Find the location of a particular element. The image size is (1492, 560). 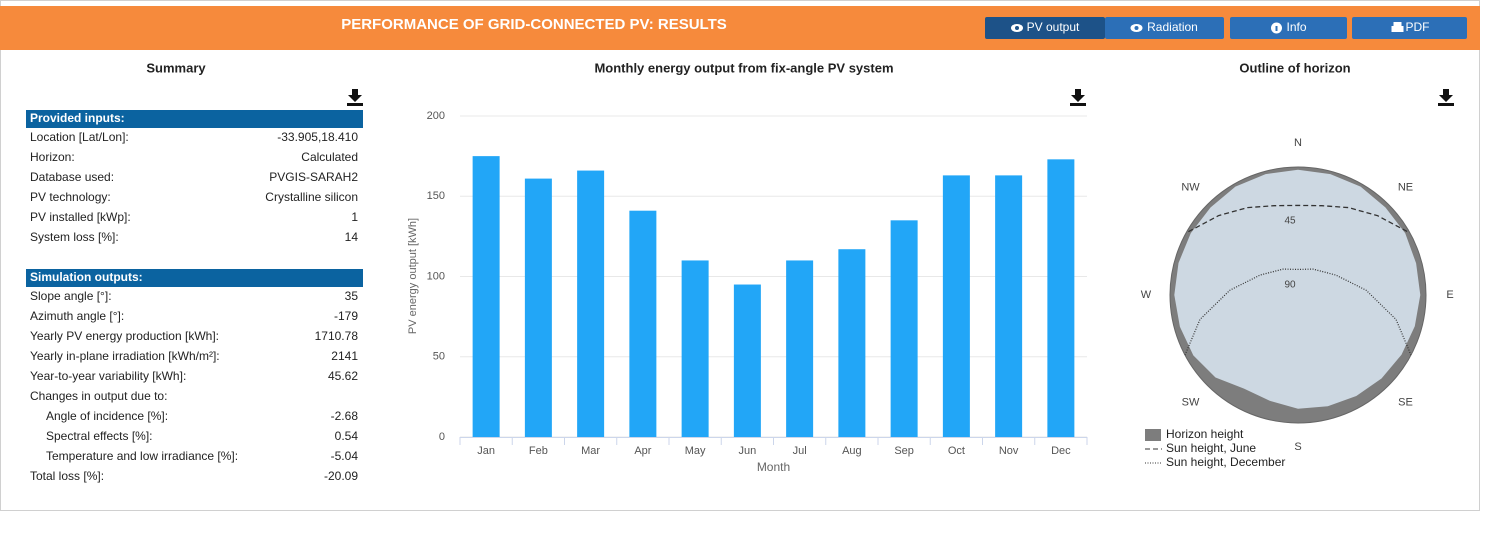

button-label: Info is located at coordinates (1296, 27).